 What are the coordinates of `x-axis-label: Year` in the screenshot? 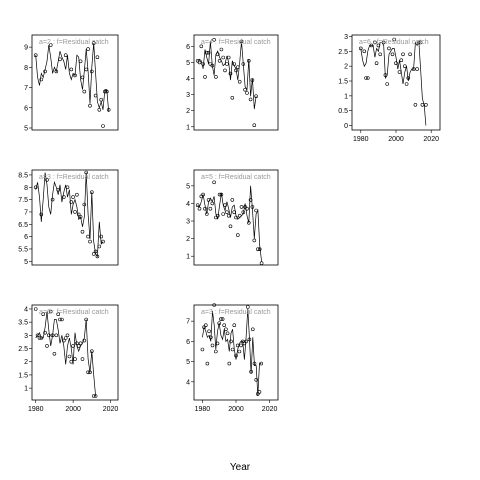 It's located at (240, 467).